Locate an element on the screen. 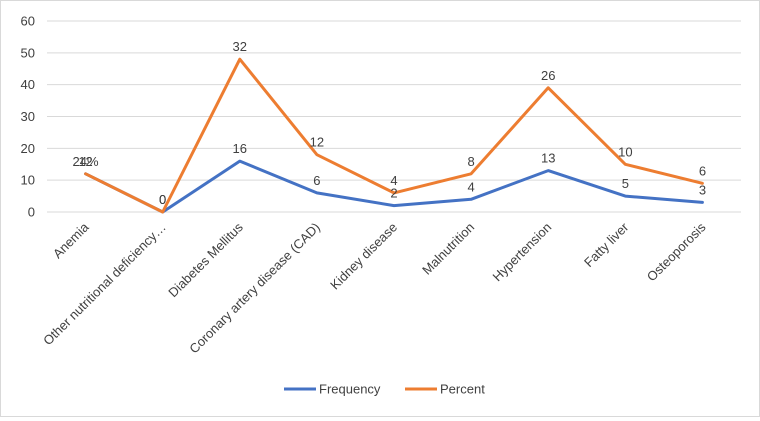  y-axis-ticks: 0 10 20 30 40 50 60 is located at coordinates (28, 117).